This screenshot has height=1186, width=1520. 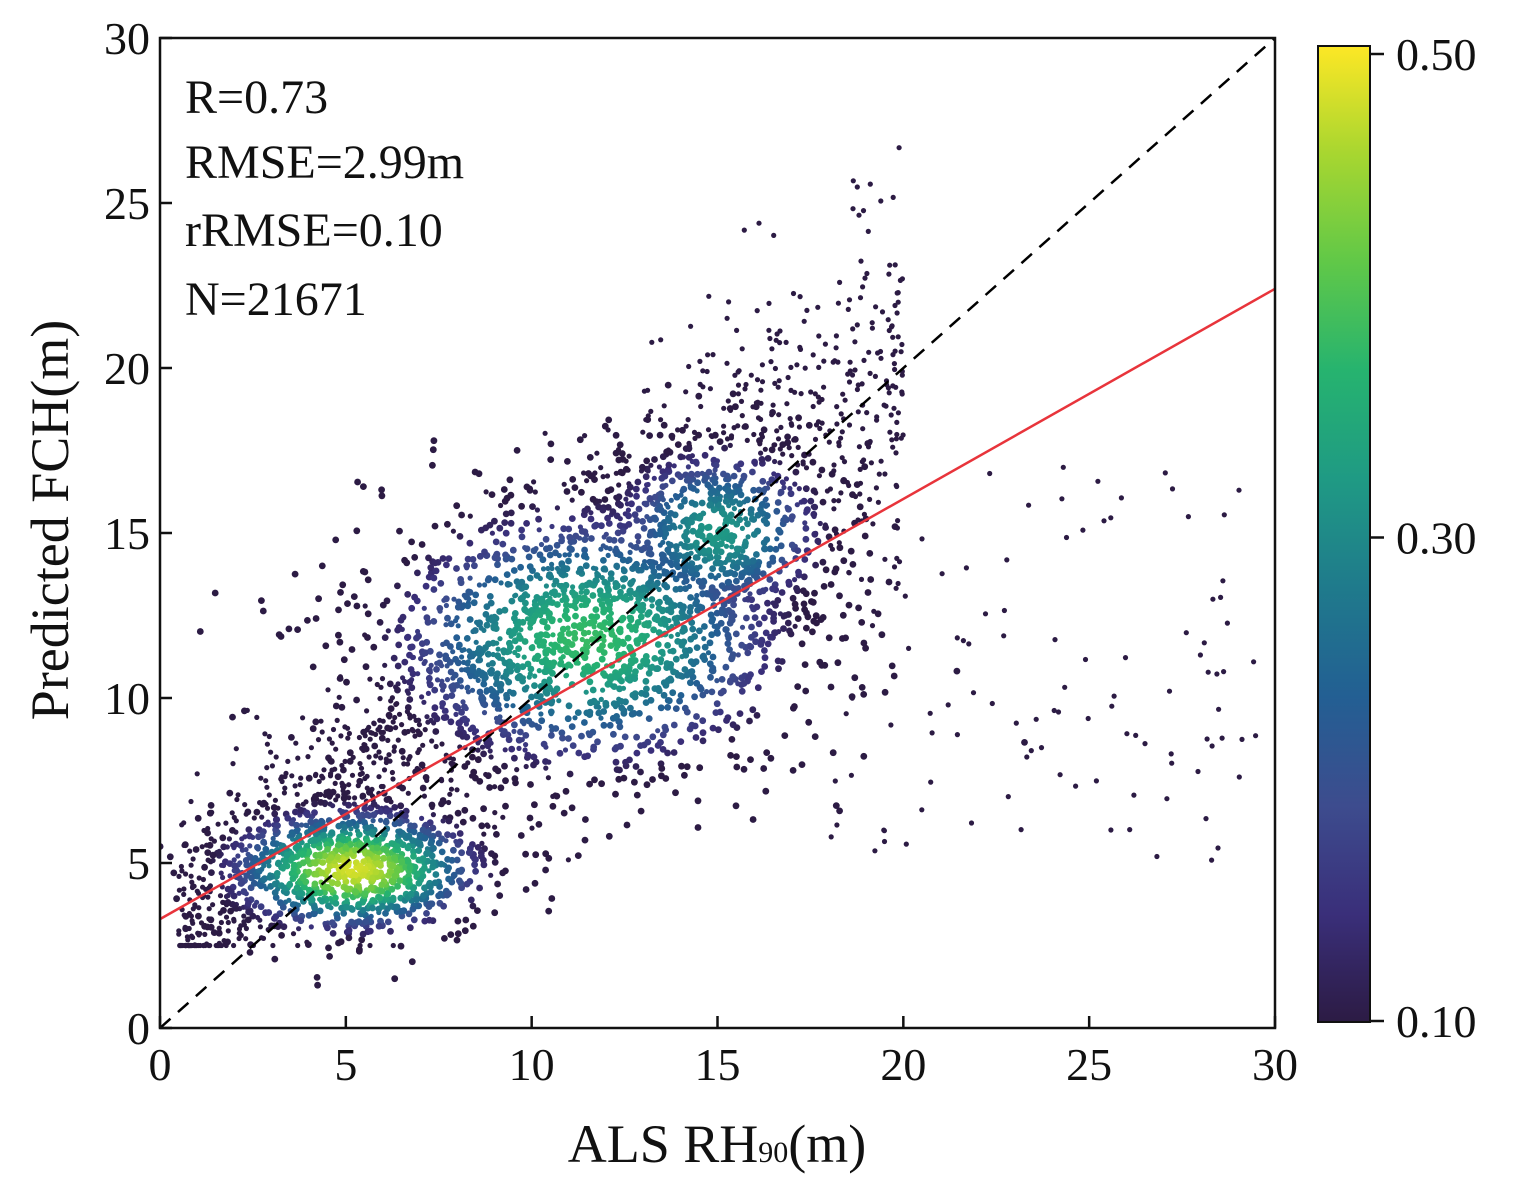 I want to click on x-axis-title: ALS RH90(m), so click(x=717, y=1144).